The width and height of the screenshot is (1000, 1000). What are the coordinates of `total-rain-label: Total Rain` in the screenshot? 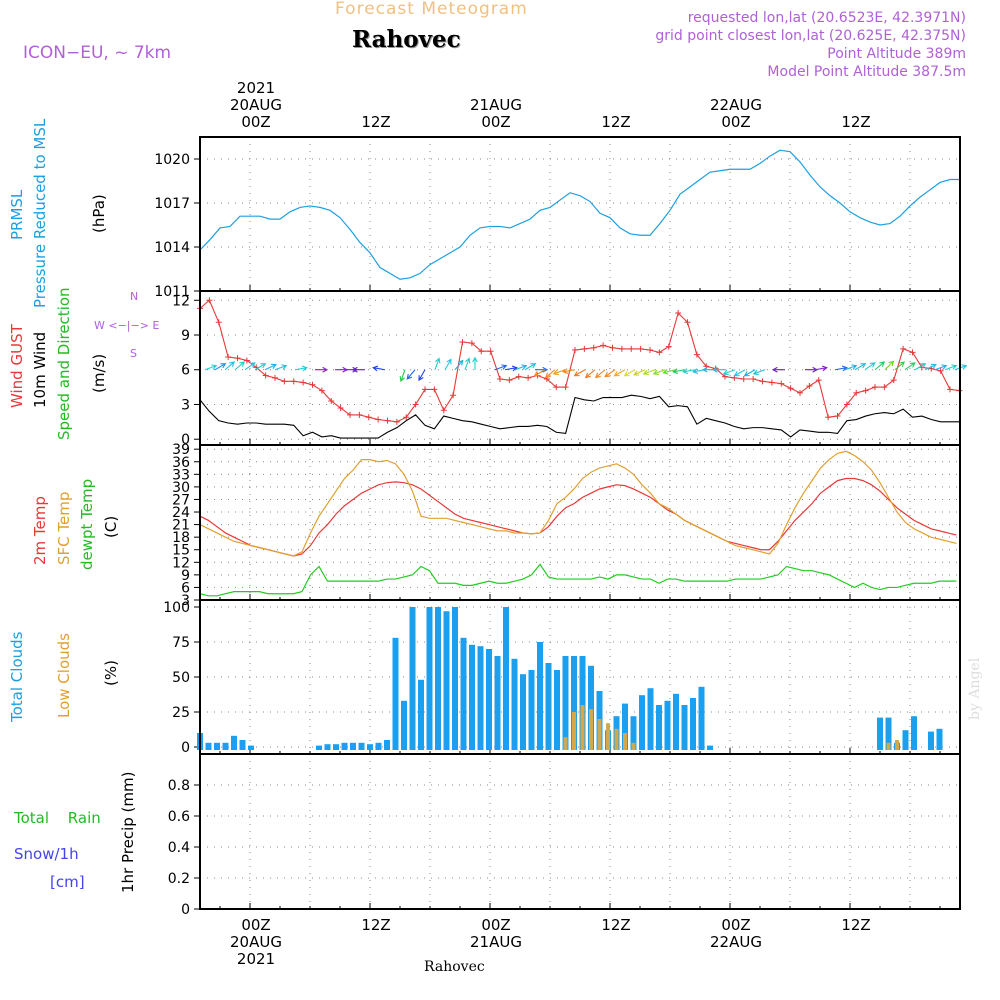 It's located at (57, 818).